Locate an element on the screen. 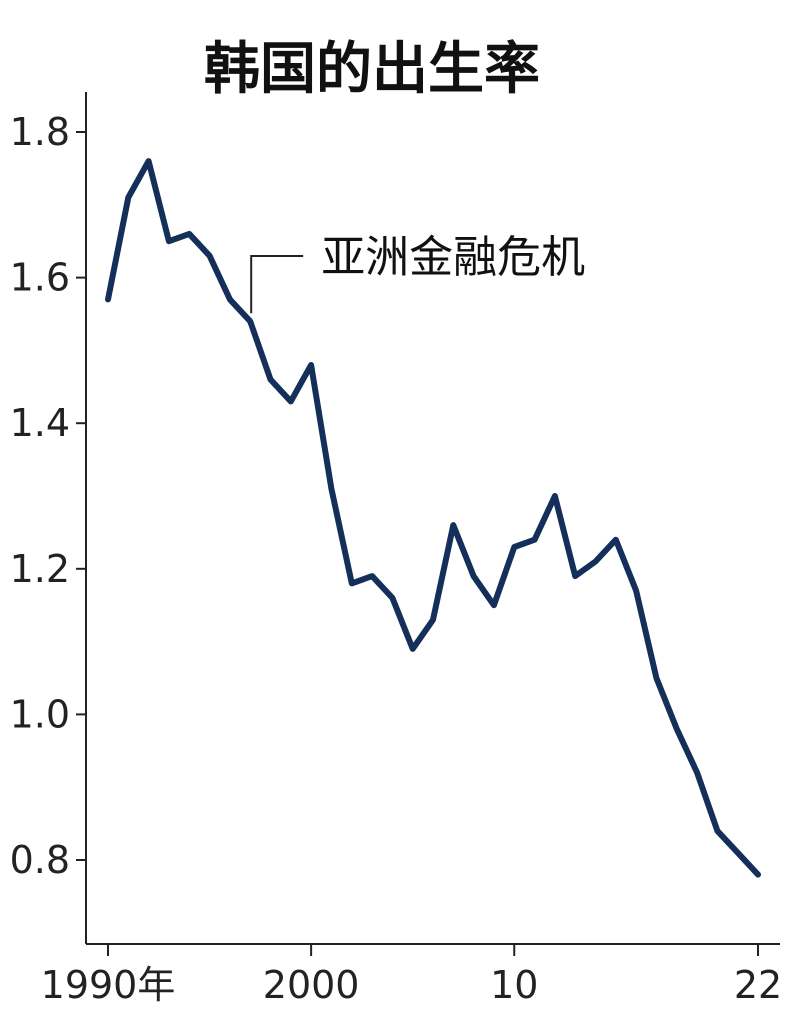 The width and height of the screenshot is (808, 1024). x-axis-ticks: 1990年 2000 10 22 is located at coordinates (411, 975).